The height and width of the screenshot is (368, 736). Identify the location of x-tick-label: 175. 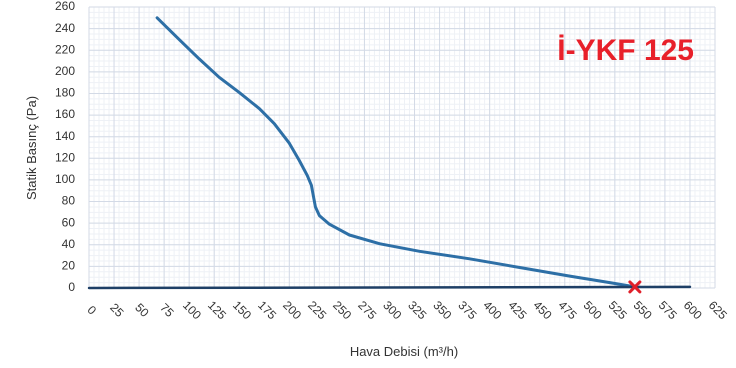
(267, 310).